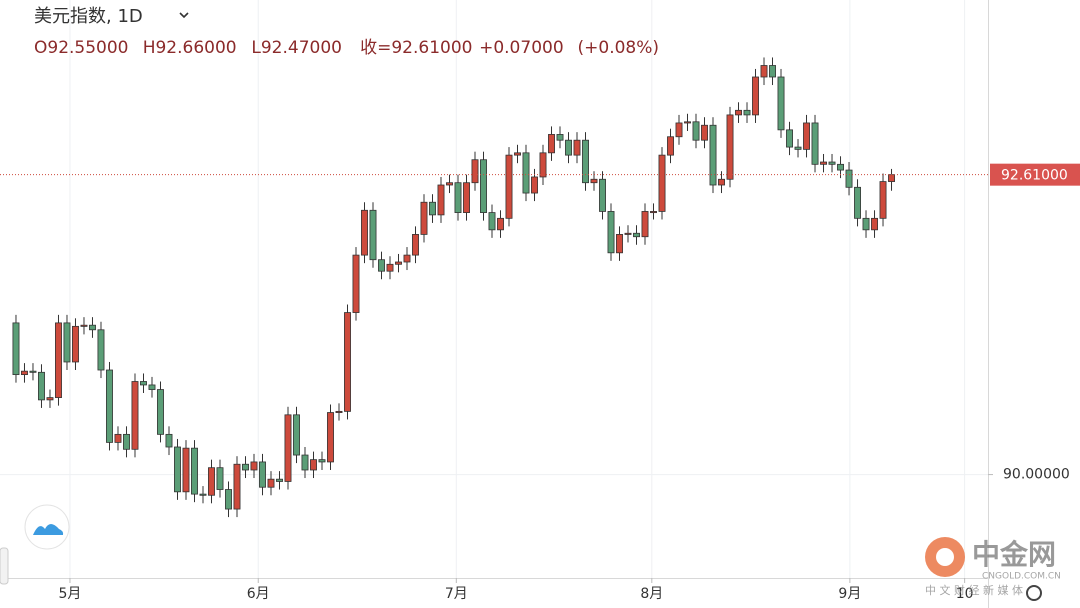  Describe the element at coordinates (184, 15) in the screenshot. I see `dropdown-icon` at that location.